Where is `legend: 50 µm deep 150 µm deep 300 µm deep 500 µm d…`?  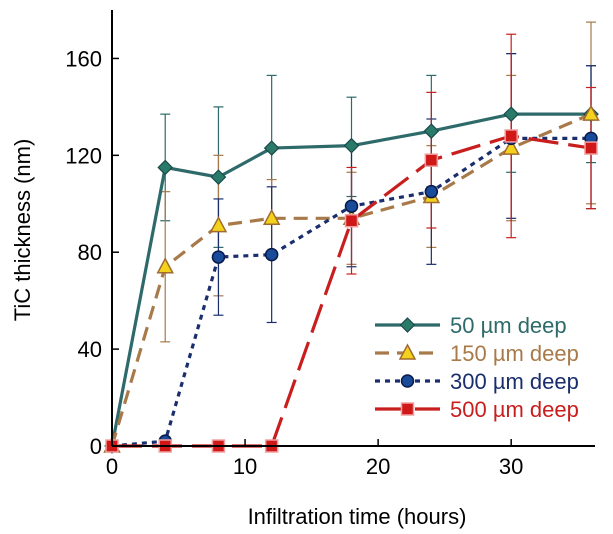
legend: 50 µm deep 150 µm deep 300 µm deep 500 µm d… is located at coordinates (477, 367).